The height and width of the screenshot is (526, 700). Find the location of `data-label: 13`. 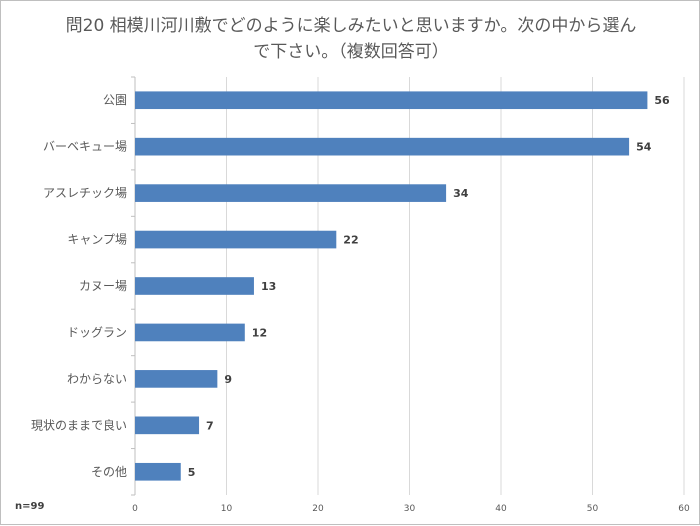

data-label: 13 is located at coordinates (268, 286).